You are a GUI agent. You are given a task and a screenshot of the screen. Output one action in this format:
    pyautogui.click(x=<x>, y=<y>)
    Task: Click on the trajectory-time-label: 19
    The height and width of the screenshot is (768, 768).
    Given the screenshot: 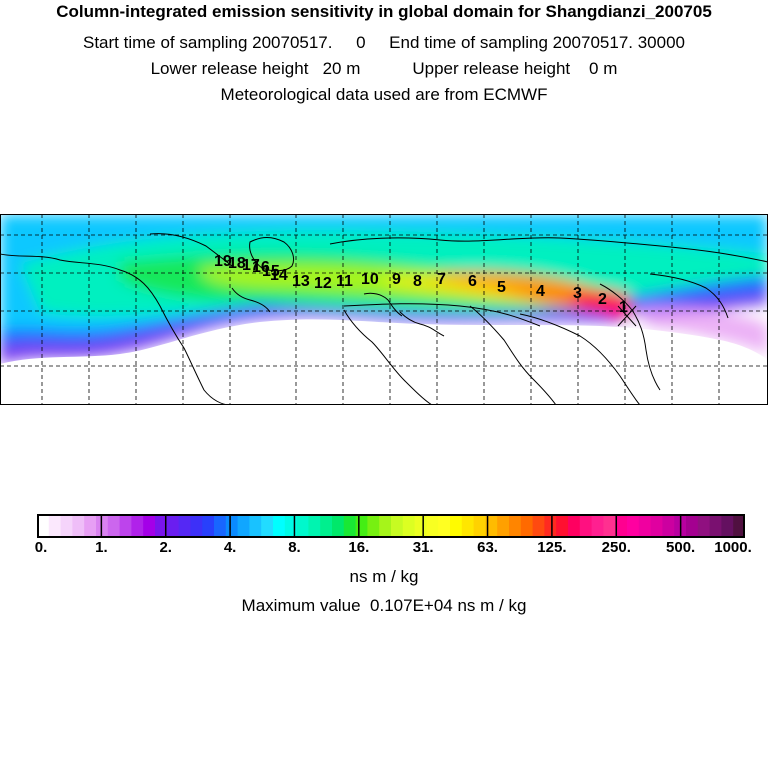 What is the action you would take?
    pyautogui.click(x=223, y=261)
    